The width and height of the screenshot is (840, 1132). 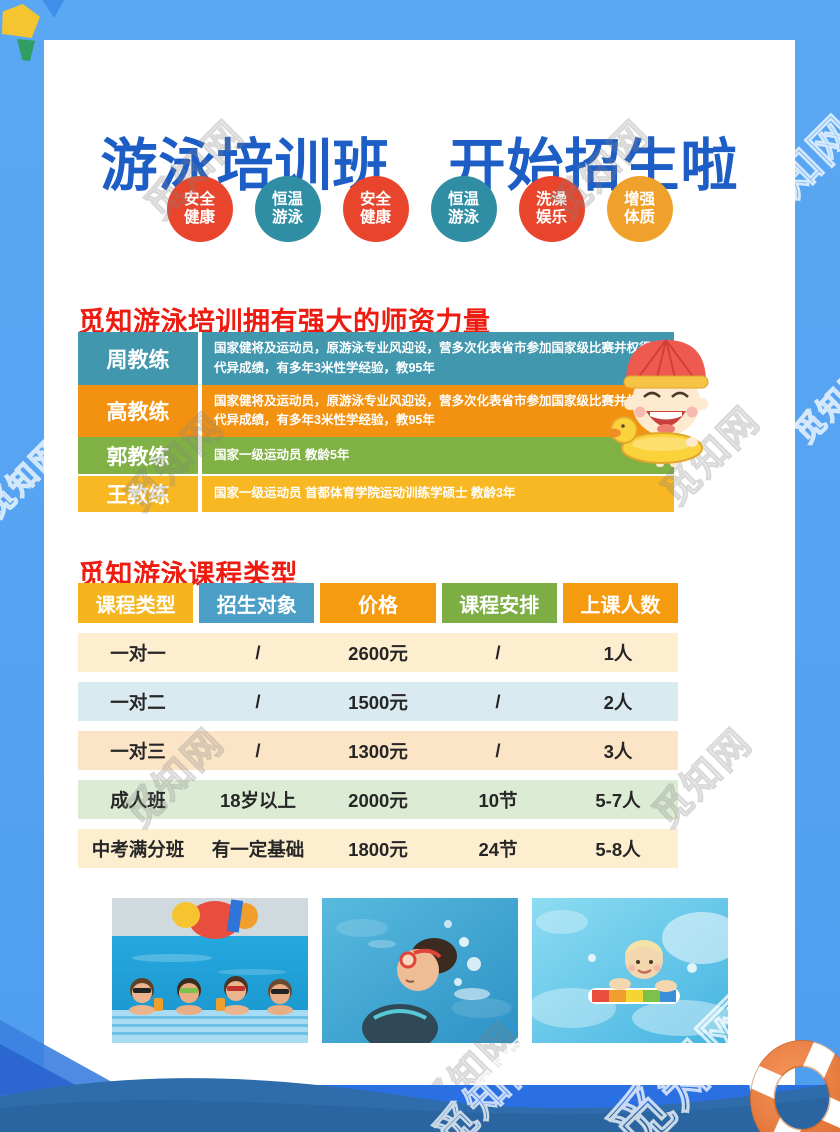 I want to click on badge-bath-fun: 洗澡 娱乐, so click(x=551, y=209).